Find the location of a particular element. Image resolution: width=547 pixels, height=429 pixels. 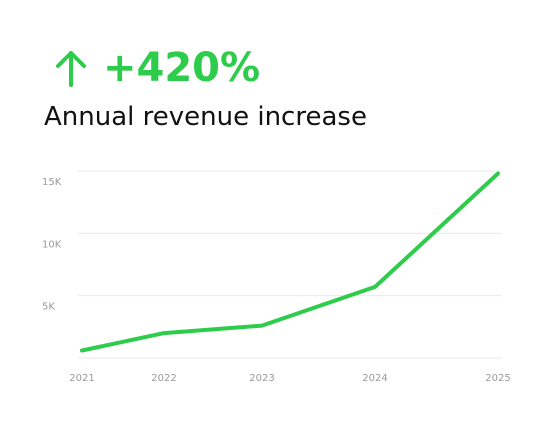

headline: +420% is located at coordinates (156, 68).